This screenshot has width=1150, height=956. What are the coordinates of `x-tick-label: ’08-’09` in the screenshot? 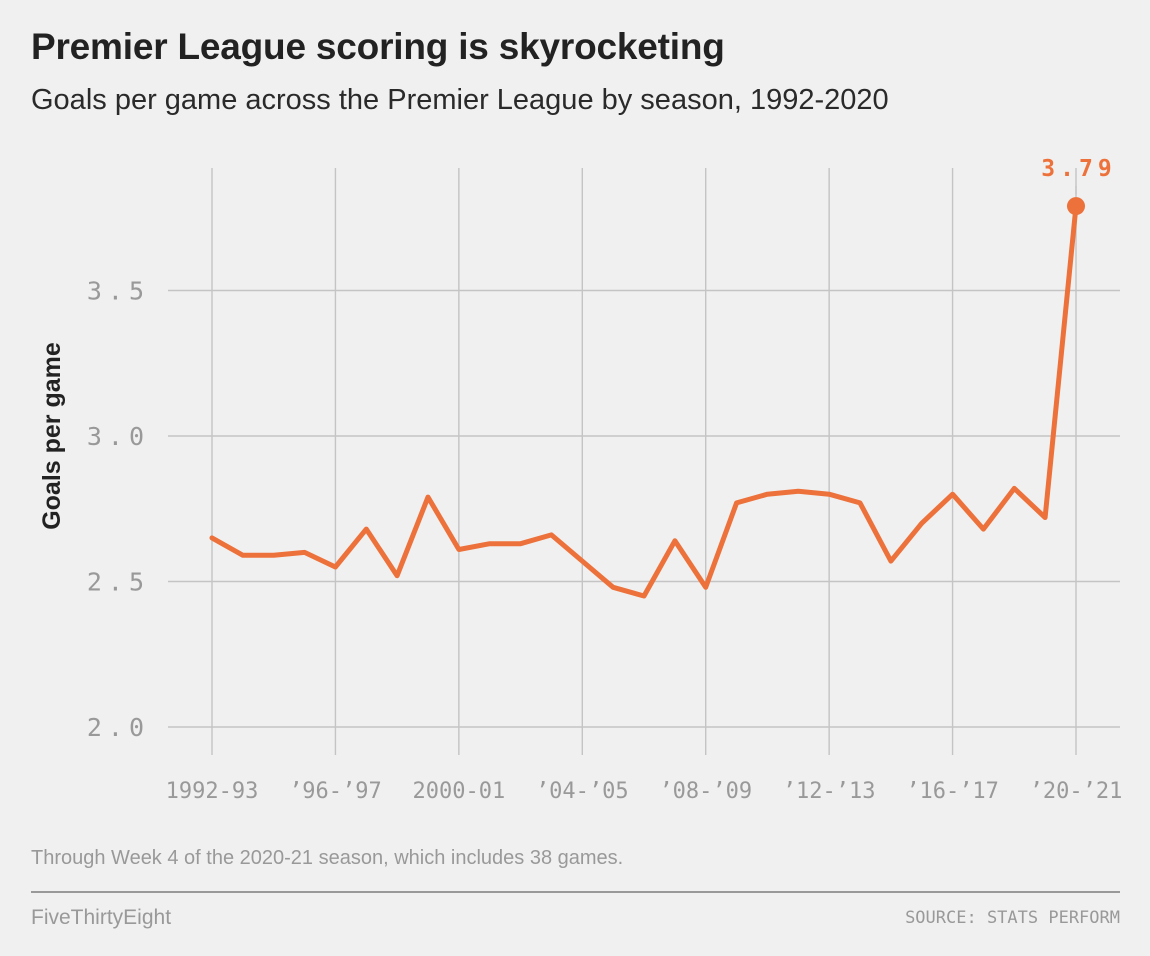 It's located at (705, 791).